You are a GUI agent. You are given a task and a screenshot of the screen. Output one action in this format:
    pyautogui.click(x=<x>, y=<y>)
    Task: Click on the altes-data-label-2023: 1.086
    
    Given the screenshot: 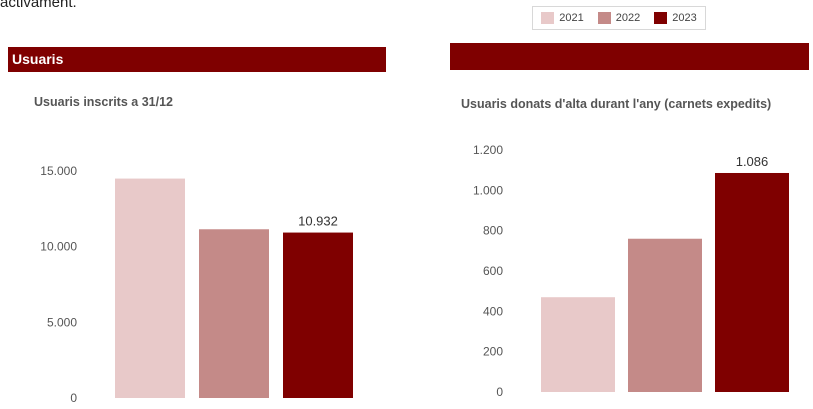 What is the action you would take?
    pyautogui.click(x=752, y=161)
    